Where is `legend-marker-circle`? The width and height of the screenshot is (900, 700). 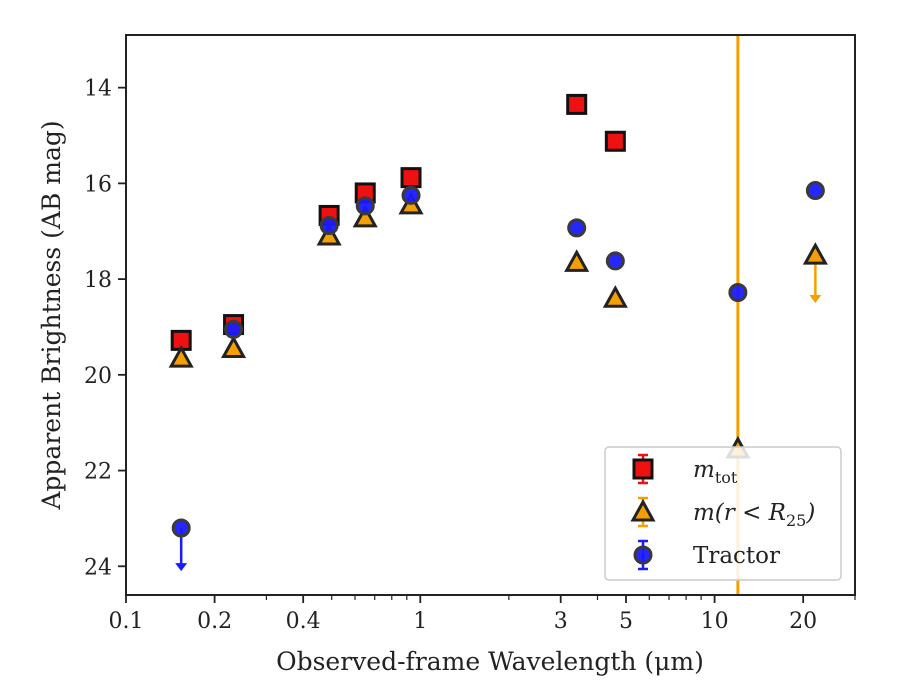 legend-marker-circle is located at coordinates (643, 555).